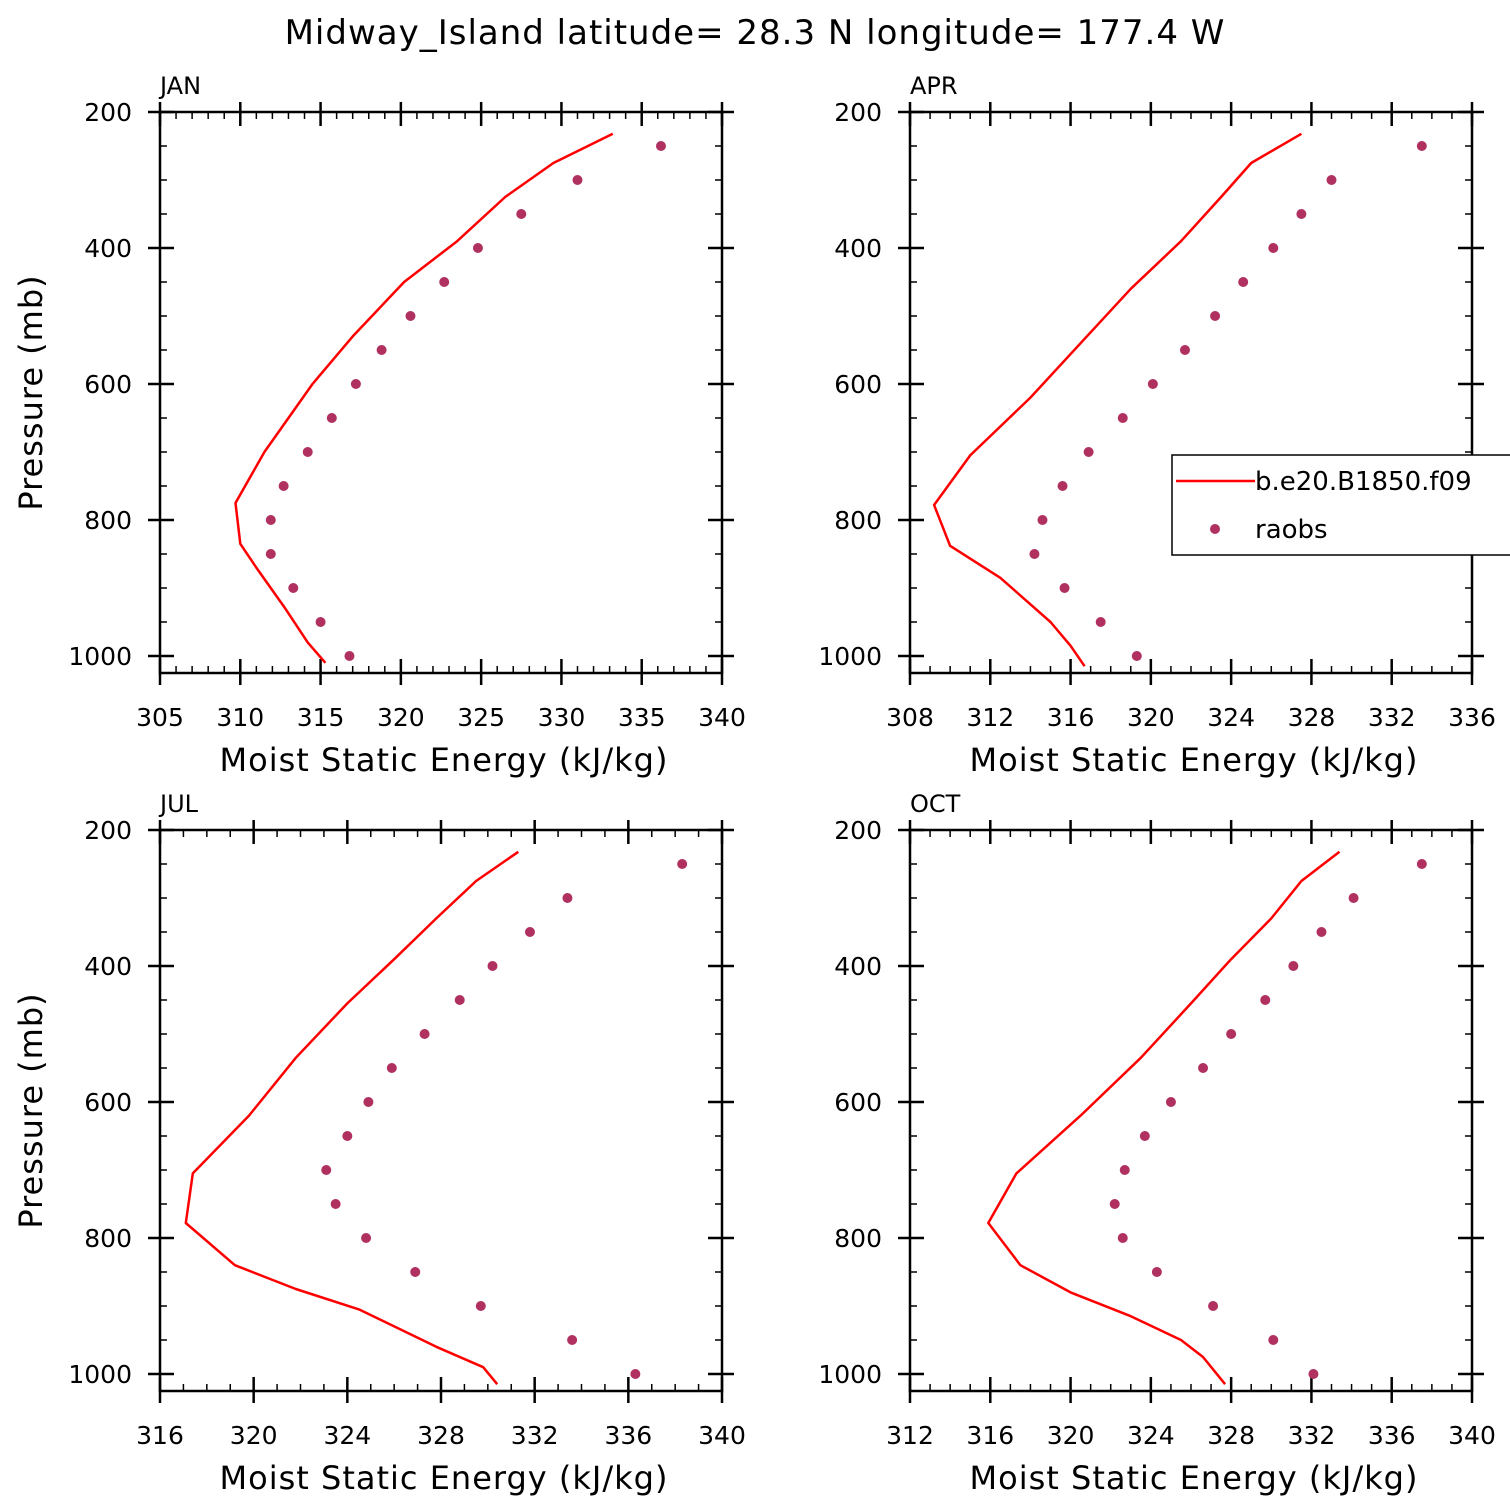 Image resolution: width=1510 pixels, height=1510 pixels. I want to click on legend-label-obs: raobs, so click(1291, 530).